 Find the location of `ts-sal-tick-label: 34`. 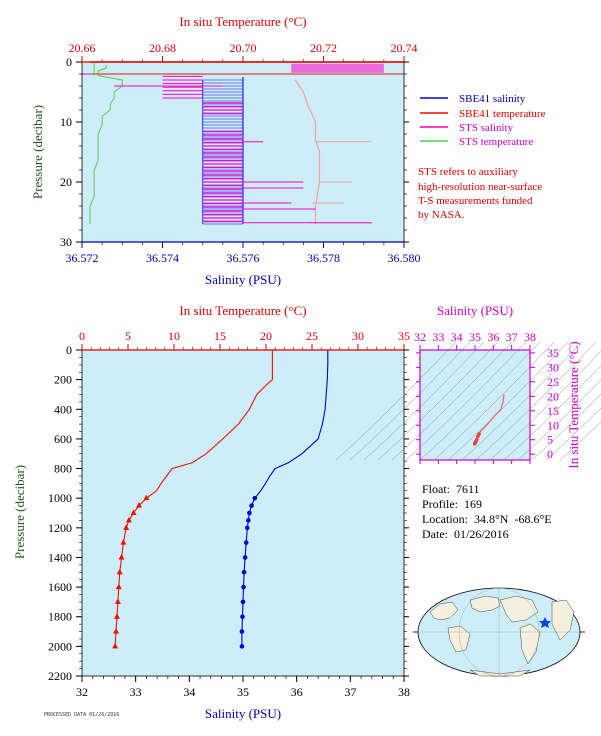

ts-sal-tick-label: 34 is located at coordinates (457, 337).